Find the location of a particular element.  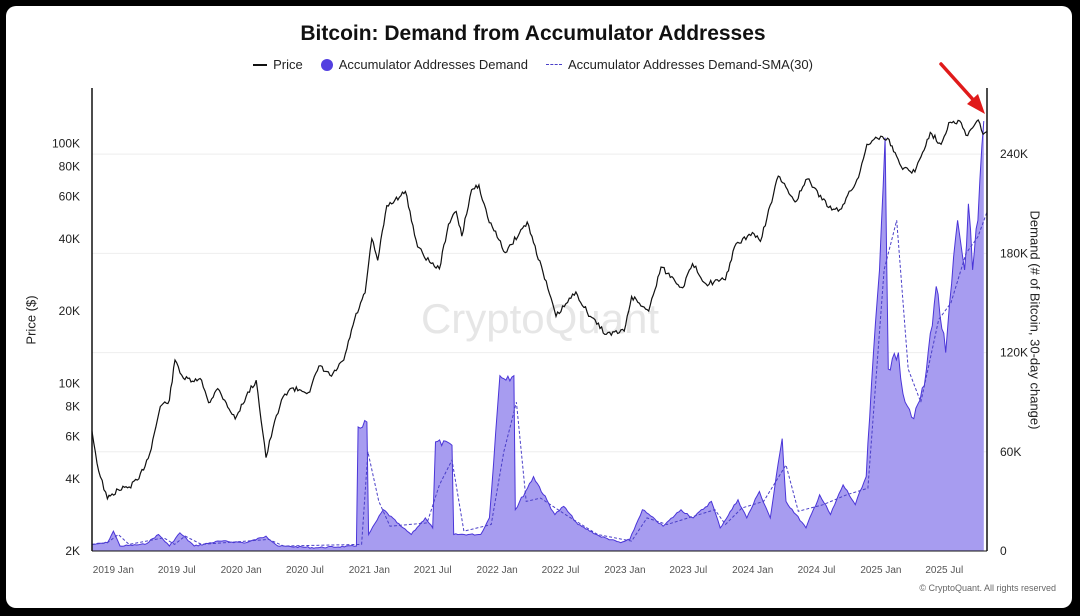

legend-item-price: Price is located at coordinates (278, 64).